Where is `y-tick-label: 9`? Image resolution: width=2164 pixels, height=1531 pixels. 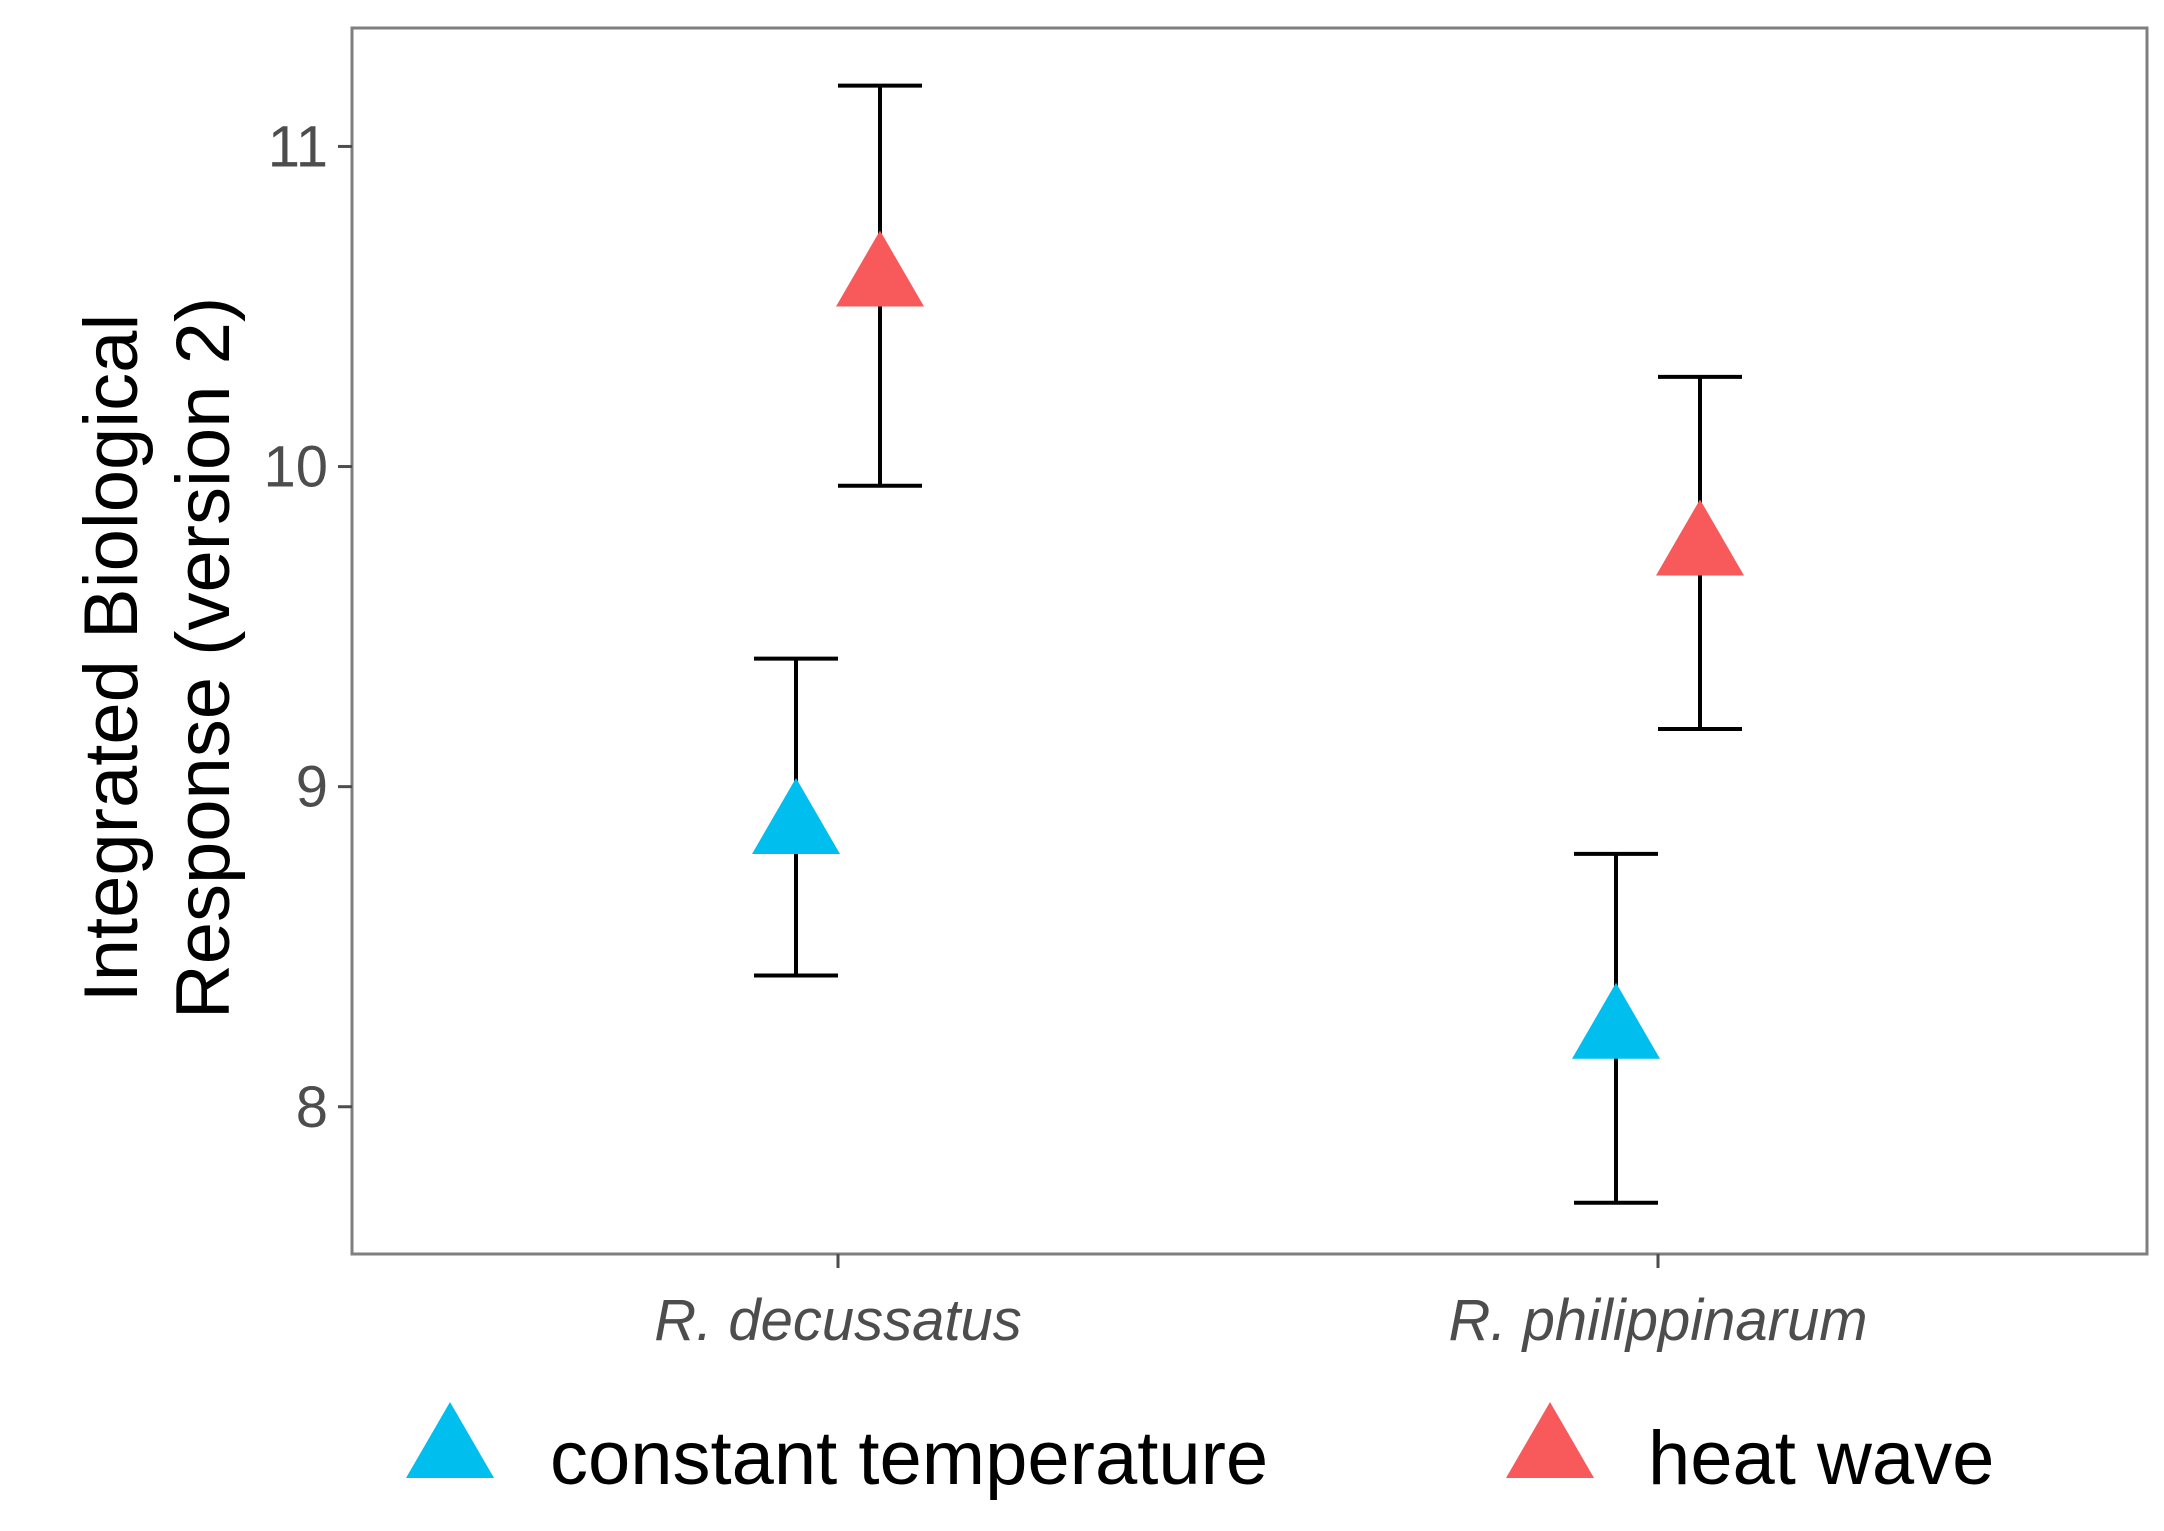
y-tick-label: 9 is located at coordinates (312, 787).